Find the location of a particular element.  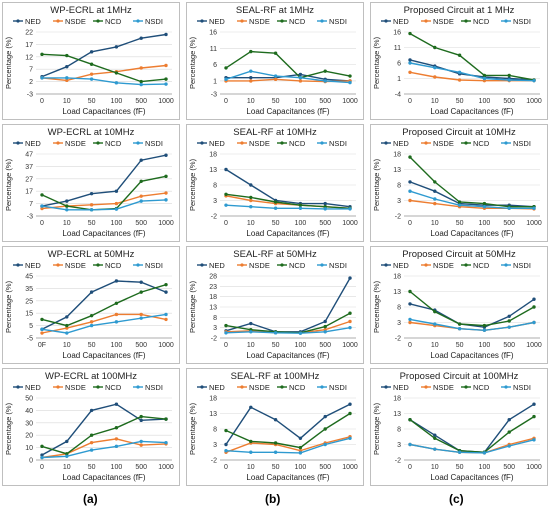

y-tick-label: -5 is located at coordinates (30, 339).